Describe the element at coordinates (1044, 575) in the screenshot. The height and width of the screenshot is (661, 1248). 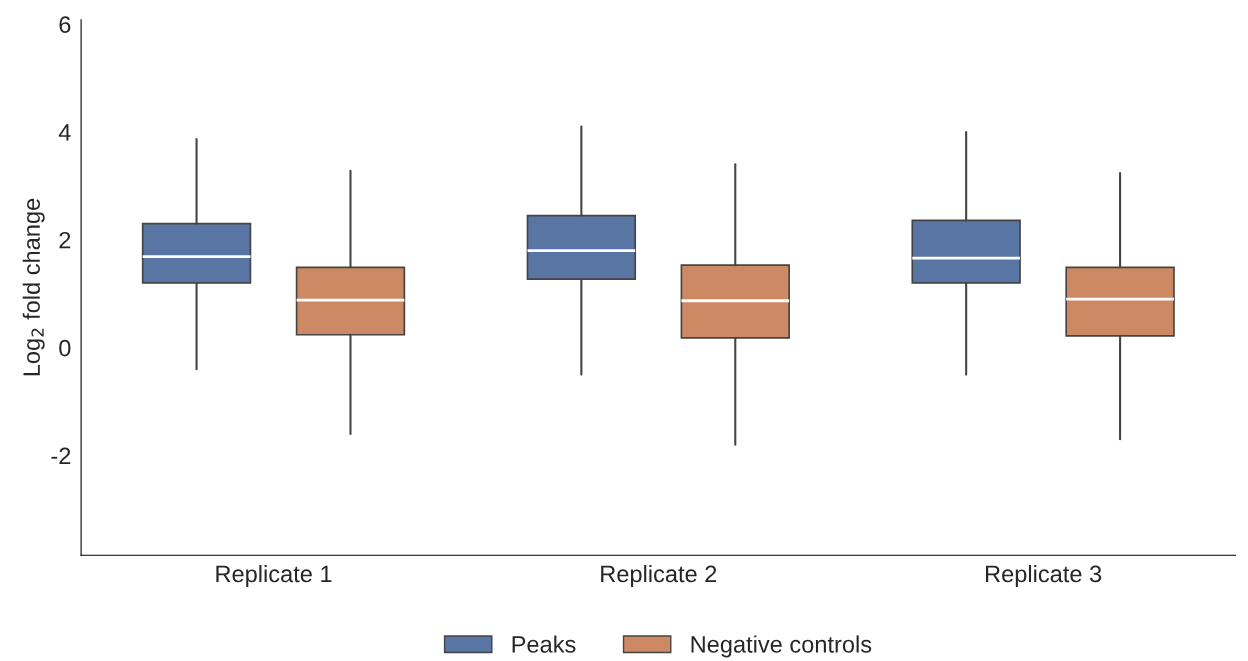
I see `x-tick-label: Replicate 3` at that location.